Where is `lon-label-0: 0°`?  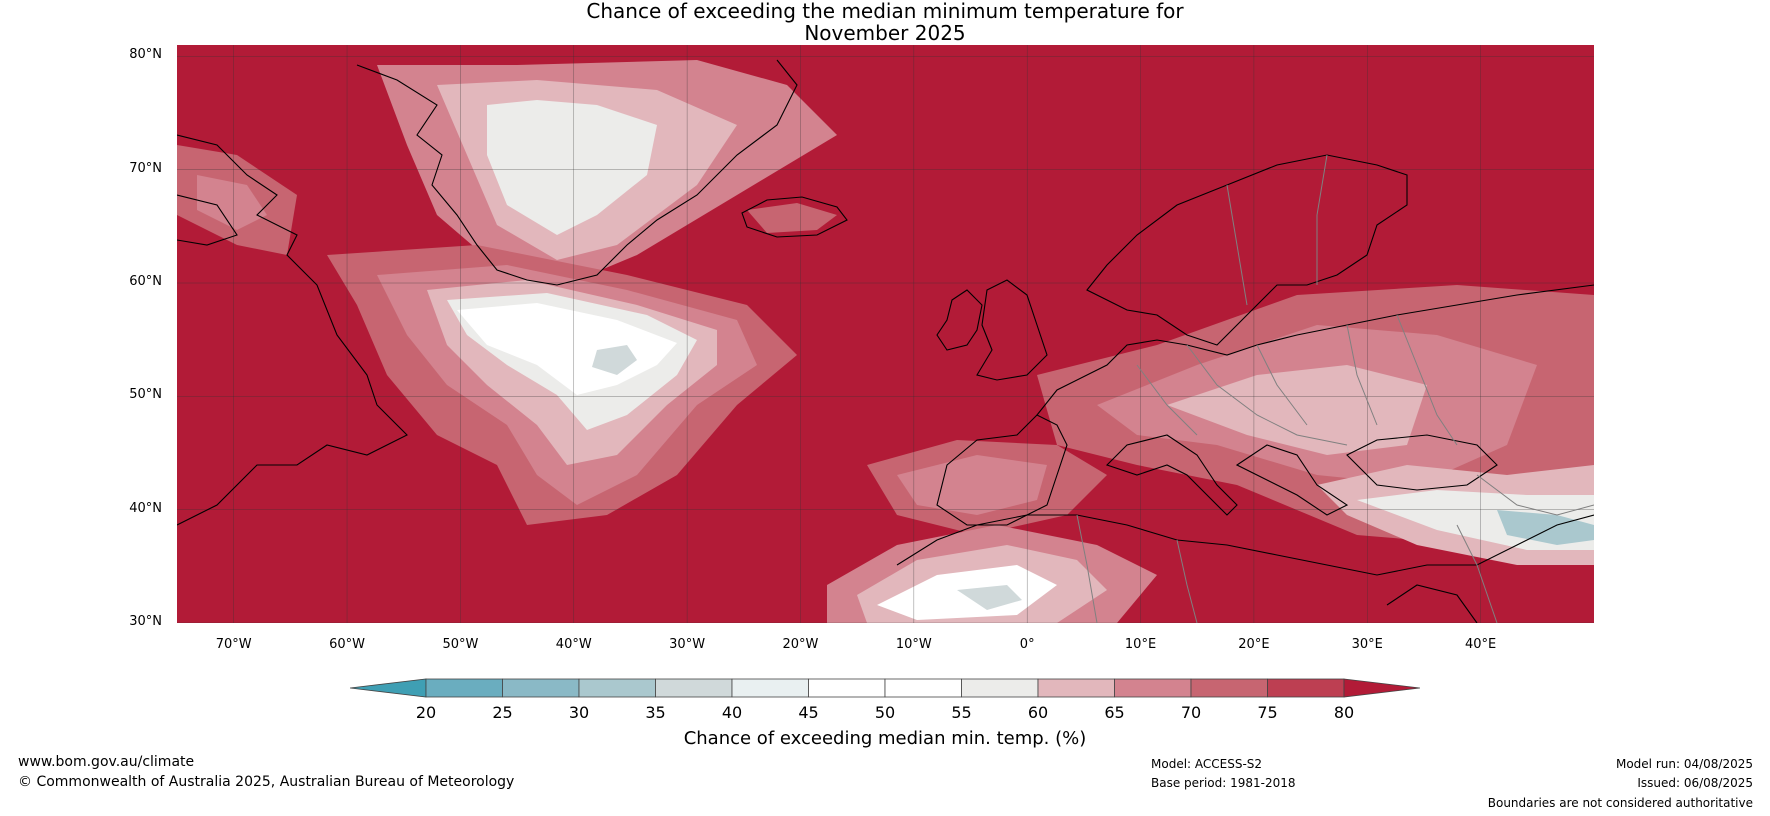
lon-label-0: 0° is located at coordinates (1027, 644).